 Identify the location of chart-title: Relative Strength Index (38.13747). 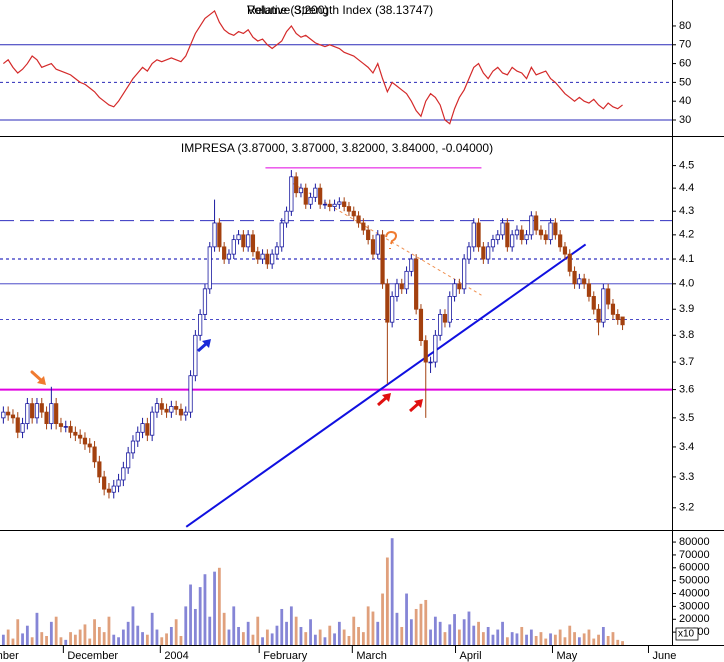
(340, 10).